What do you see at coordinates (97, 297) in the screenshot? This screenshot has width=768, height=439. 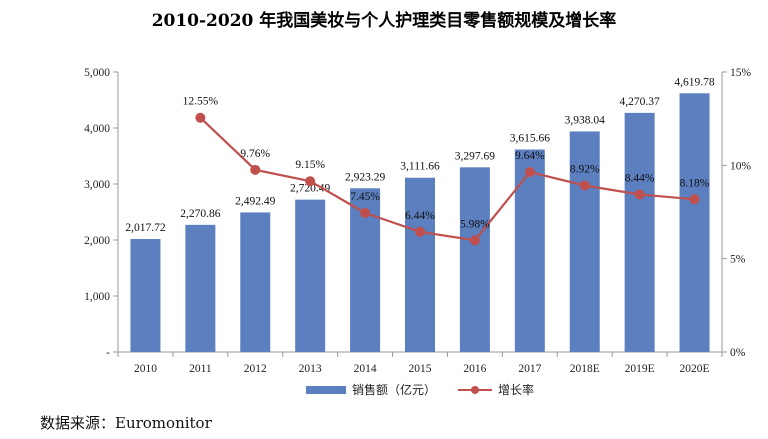 I see `left-tick-label: 1,000` at bounding box center [97, 297].